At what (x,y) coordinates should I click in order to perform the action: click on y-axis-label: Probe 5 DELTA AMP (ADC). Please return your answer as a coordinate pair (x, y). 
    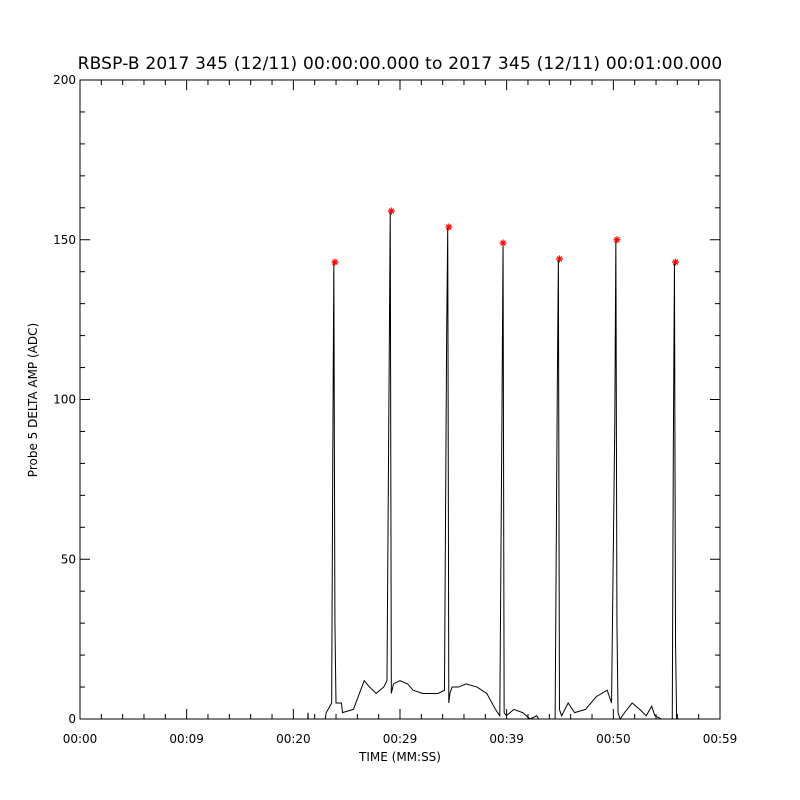
    Looking at the image, I should click on (33, 400).